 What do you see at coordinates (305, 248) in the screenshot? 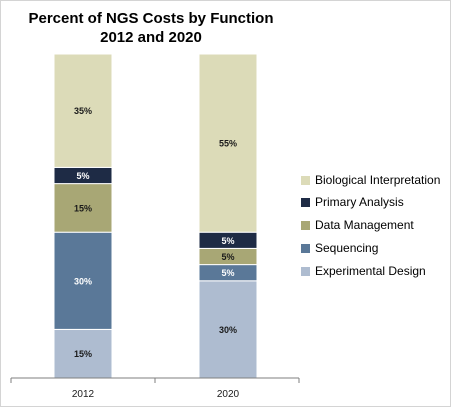
I see `legend-swatch-sequencing` at bounding box center [305, 248].